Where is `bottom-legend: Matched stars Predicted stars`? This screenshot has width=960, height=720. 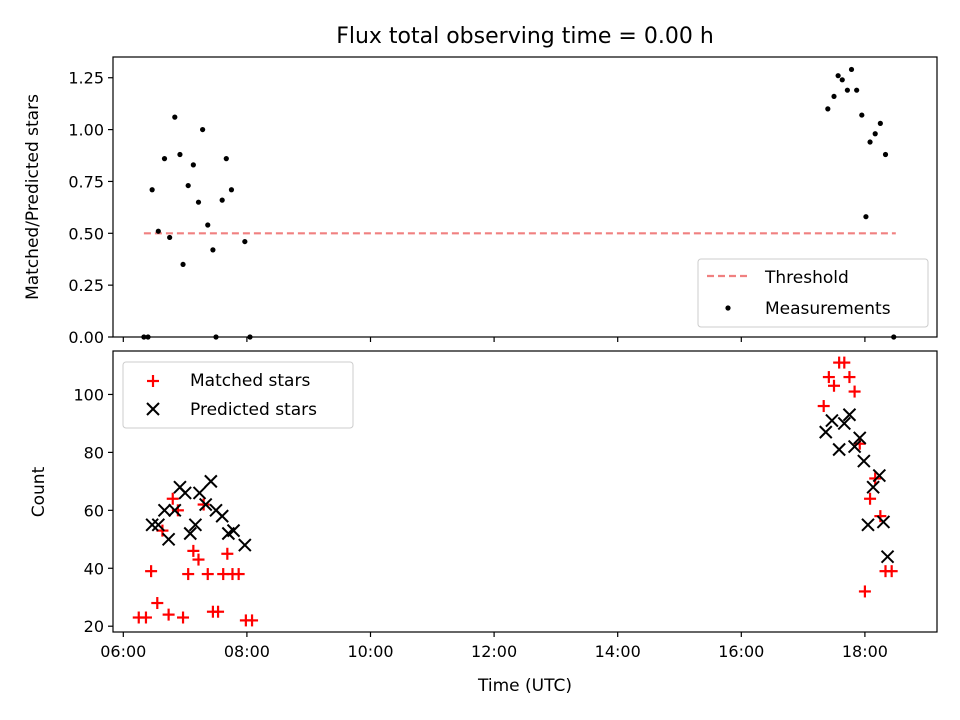
bottom-legend: Matched stars Predicted stars is located at coordinates (238, 395).